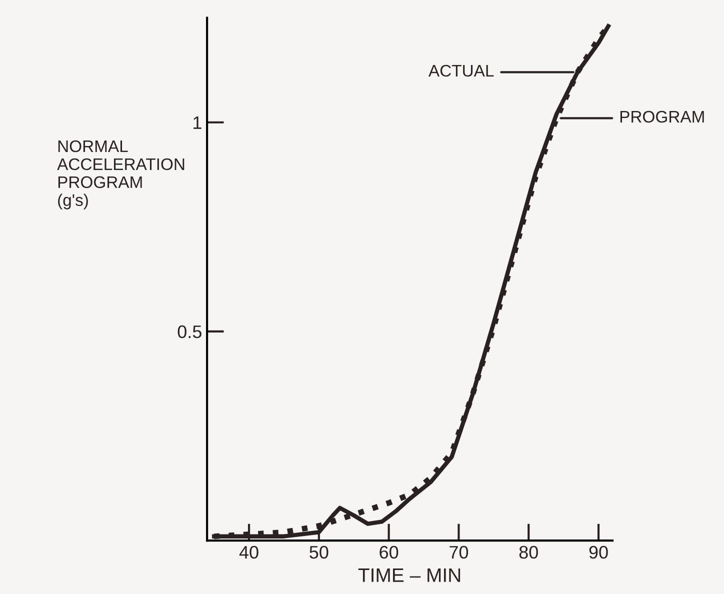 The height and width of the screenshot is (594, 724). I want to click on x-tick-label: 50, so click(319, 552).